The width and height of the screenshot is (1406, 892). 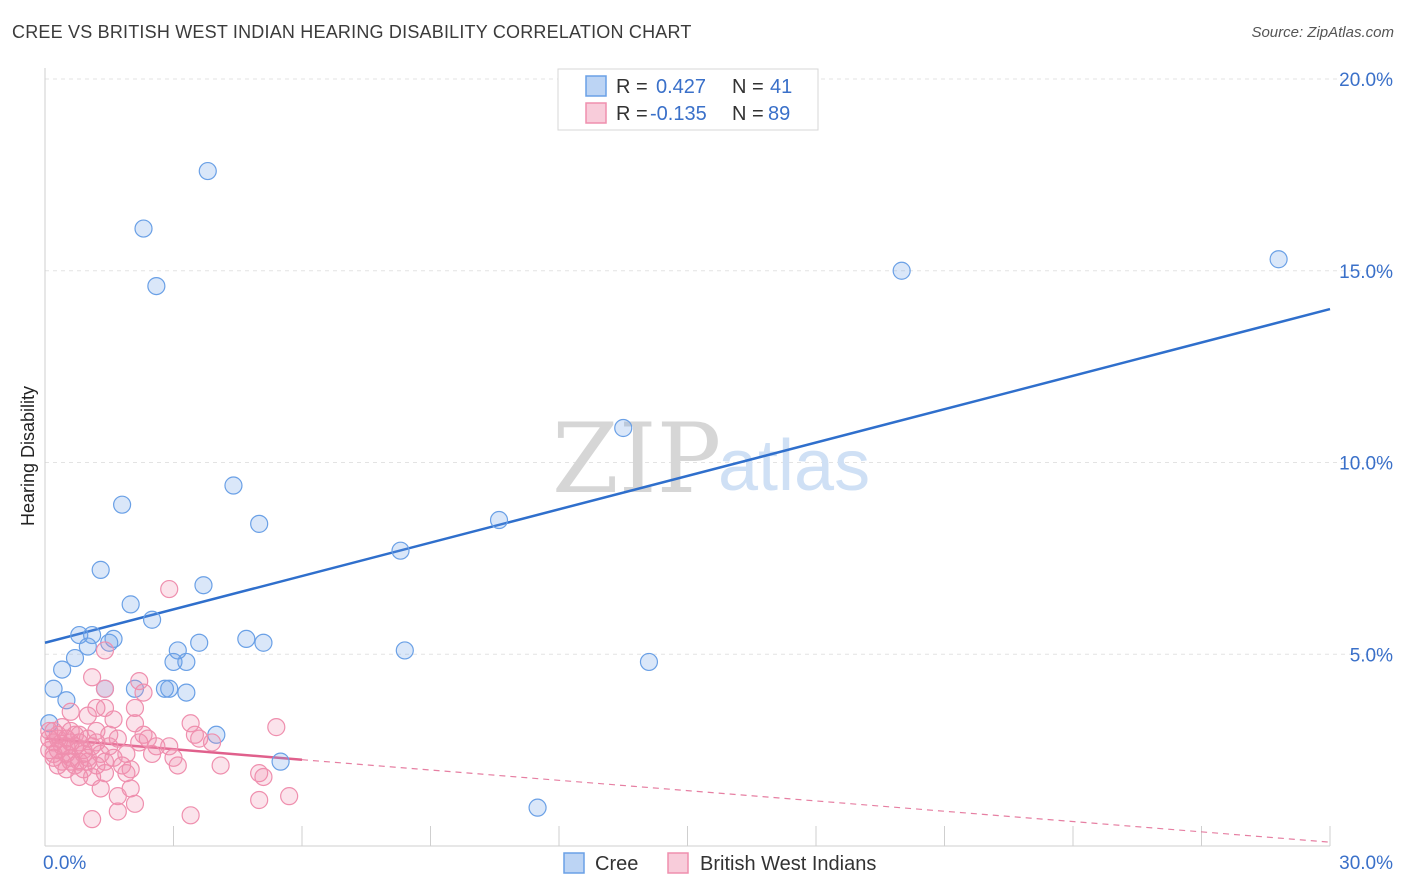 I want to click on legend-n-label-cree: N =, so click(x=748, y=87).